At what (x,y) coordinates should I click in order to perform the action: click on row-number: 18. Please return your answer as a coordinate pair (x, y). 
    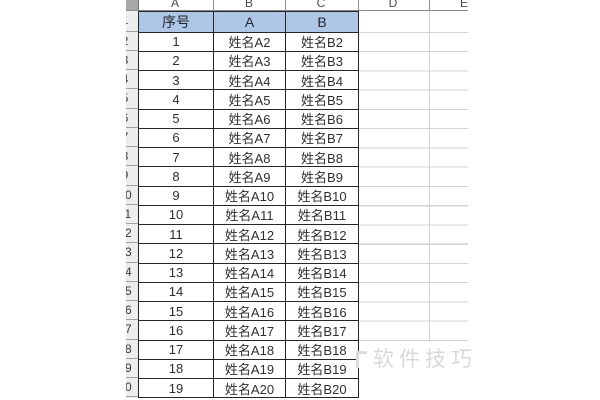
    Looking at the image, I should click on (132, 349).